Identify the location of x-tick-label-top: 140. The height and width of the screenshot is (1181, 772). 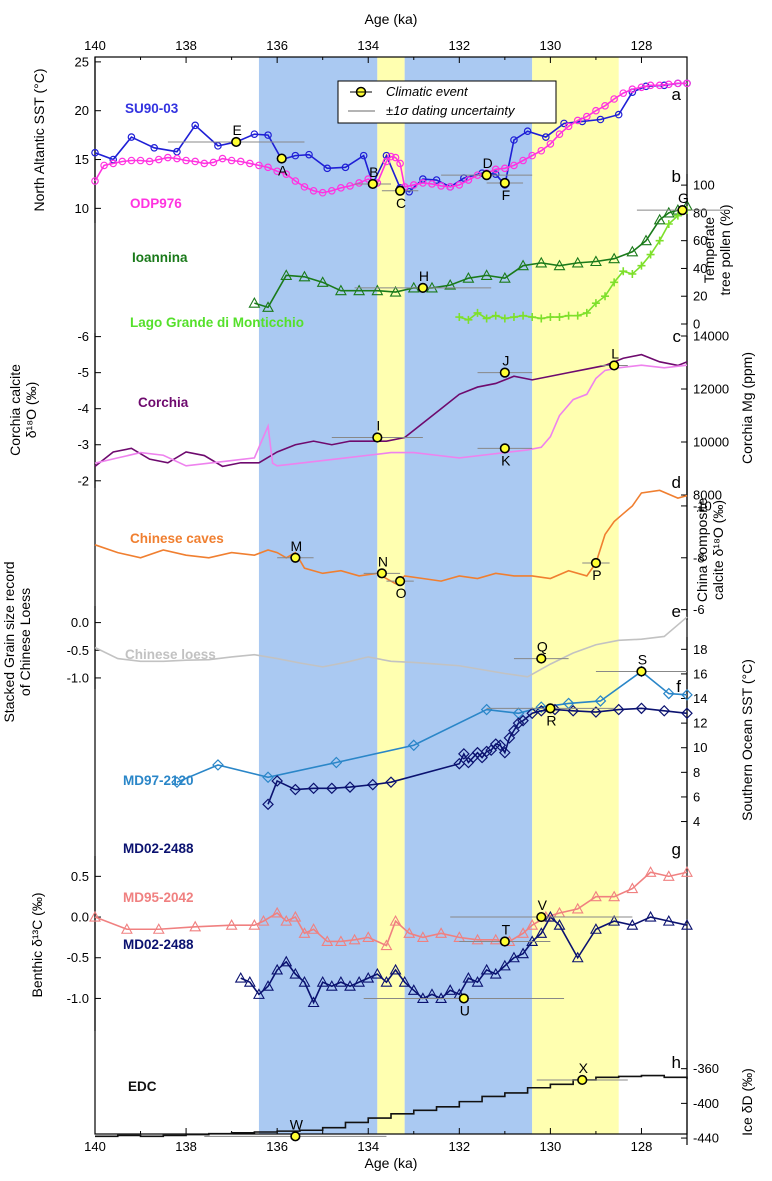
(95, 45).